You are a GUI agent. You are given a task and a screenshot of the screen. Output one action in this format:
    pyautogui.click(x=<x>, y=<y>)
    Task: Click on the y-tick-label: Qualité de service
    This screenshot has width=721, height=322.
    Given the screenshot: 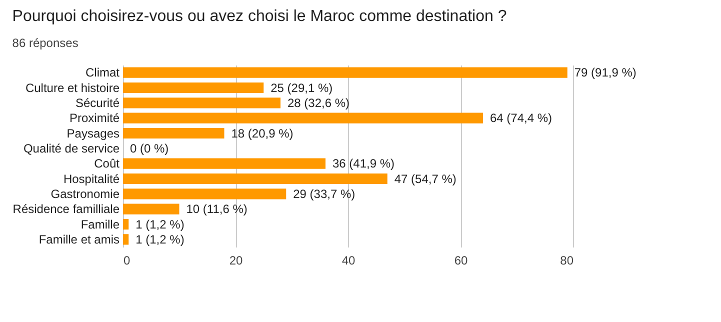 What is the action you would take?
    pyautogui.click(x=71, y=148)
    